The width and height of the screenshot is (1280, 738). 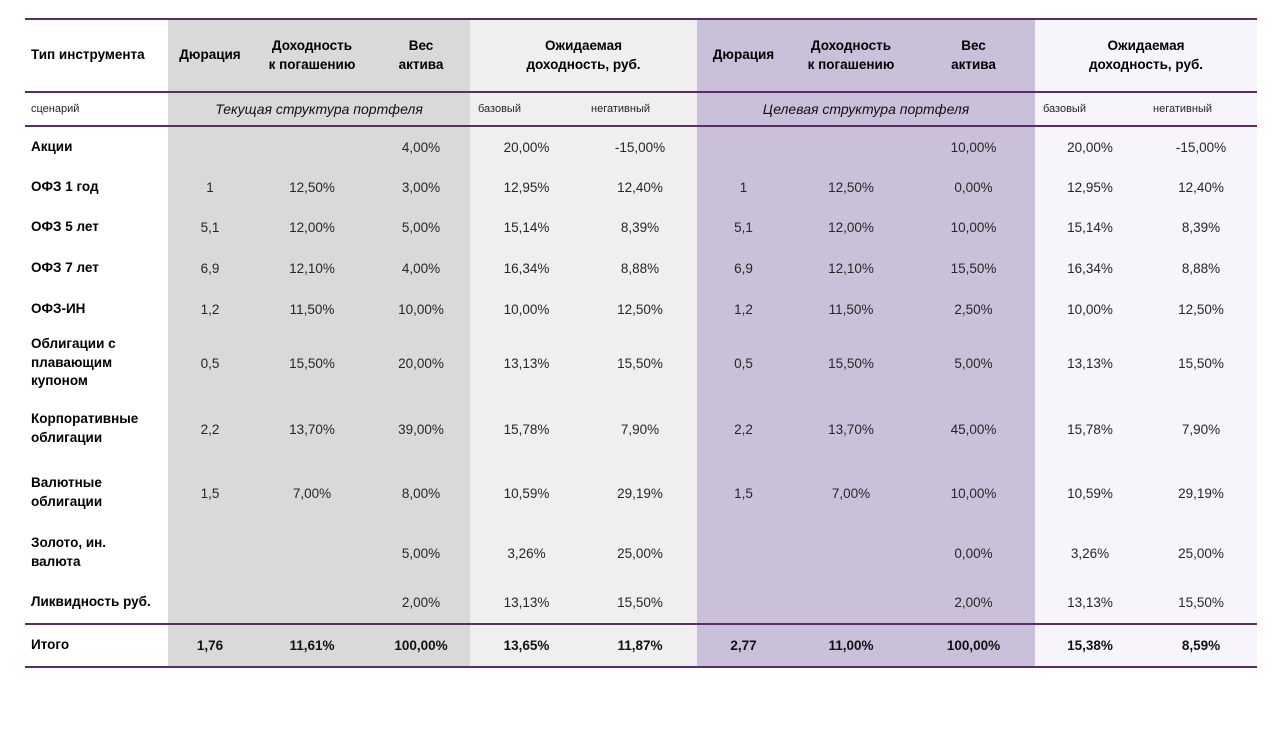 I want to click on cell-current-base: 15,14%, so click(x=526, y=227).